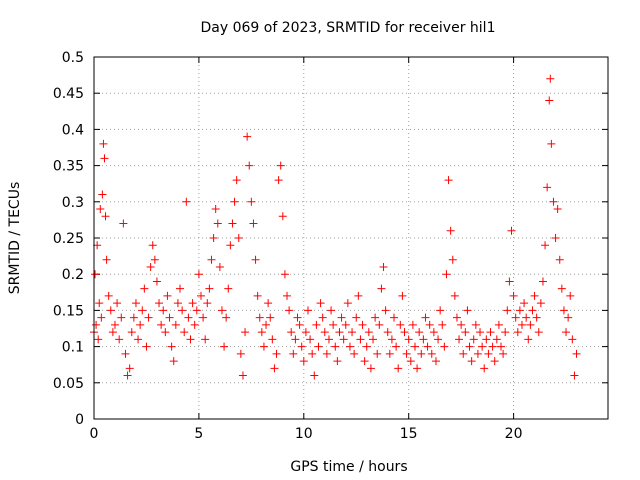 The height and width of the screenshot is (480, 640). What do you see at coordinates (306, 434) in the screenshot?
I see `x-tick-labels: 0 5 10 15 20` at bounding box center [306, 434].